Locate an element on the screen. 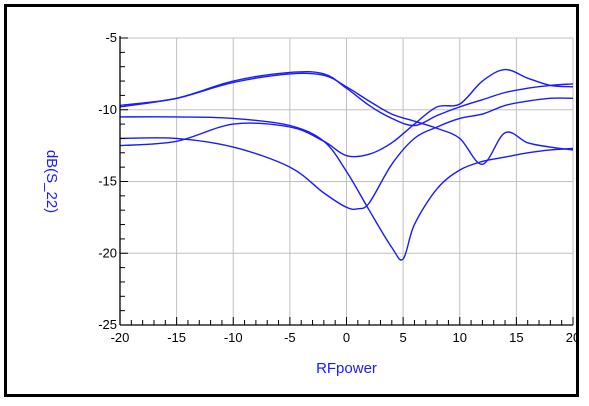 This screenshot has width=589, height=406. x-tick-label: -20 is located at coordinates (120, 337).